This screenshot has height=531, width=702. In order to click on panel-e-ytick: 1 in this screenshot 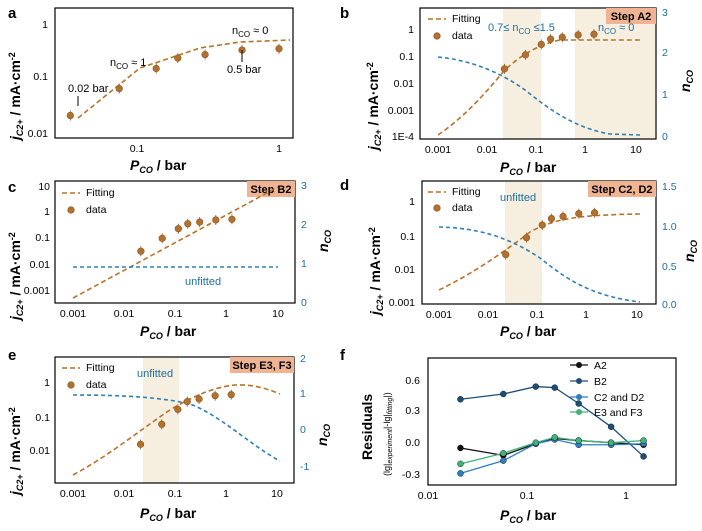, I will do `click(47, 383)`.